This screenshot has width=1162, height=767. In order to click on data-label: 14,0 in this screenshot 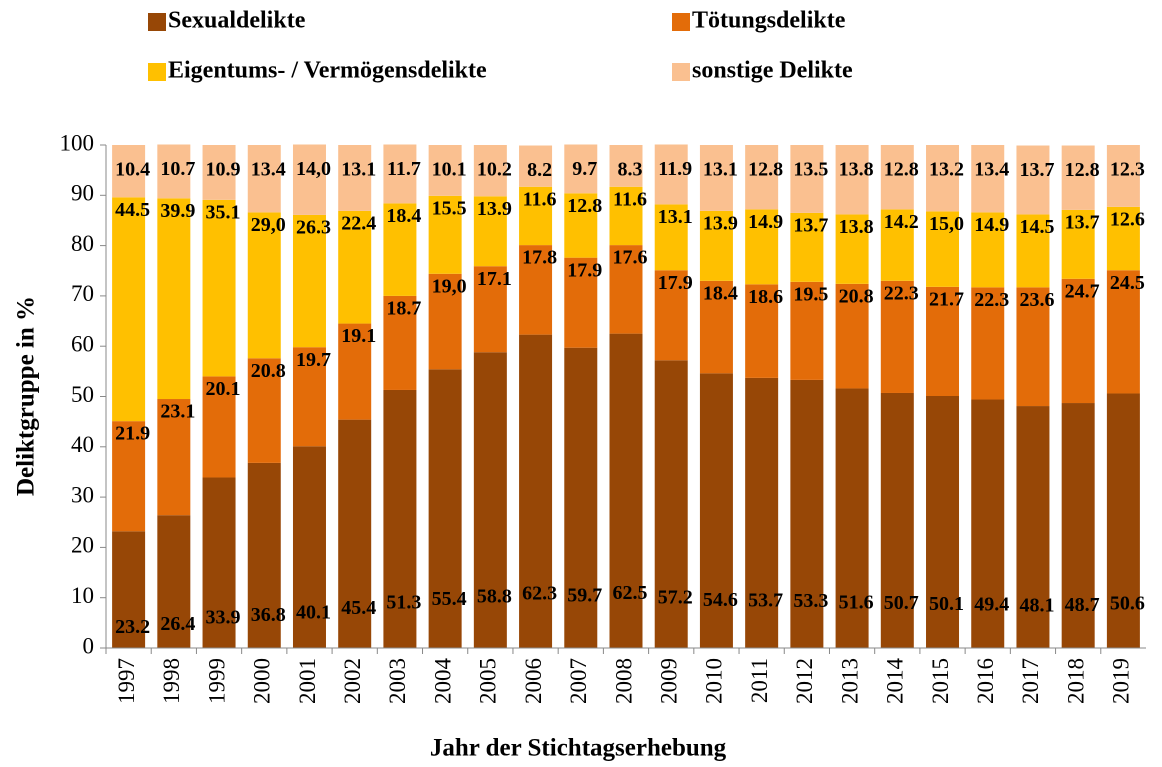, I will do `click(313, 169)`.